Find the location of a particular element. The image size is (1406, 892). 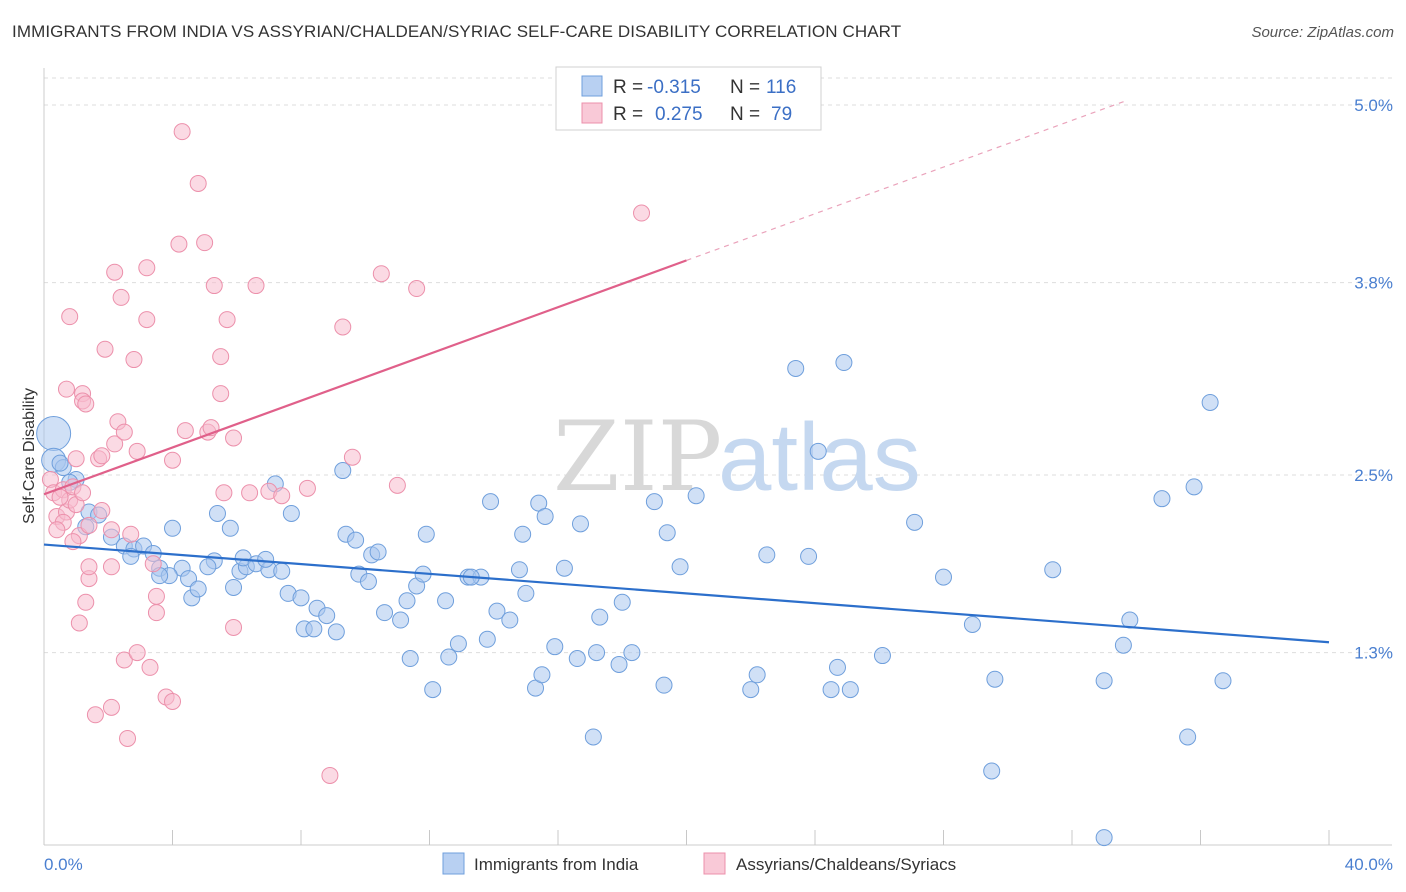

stats-n-label-pink: N = is located at coordinates (745, 114).